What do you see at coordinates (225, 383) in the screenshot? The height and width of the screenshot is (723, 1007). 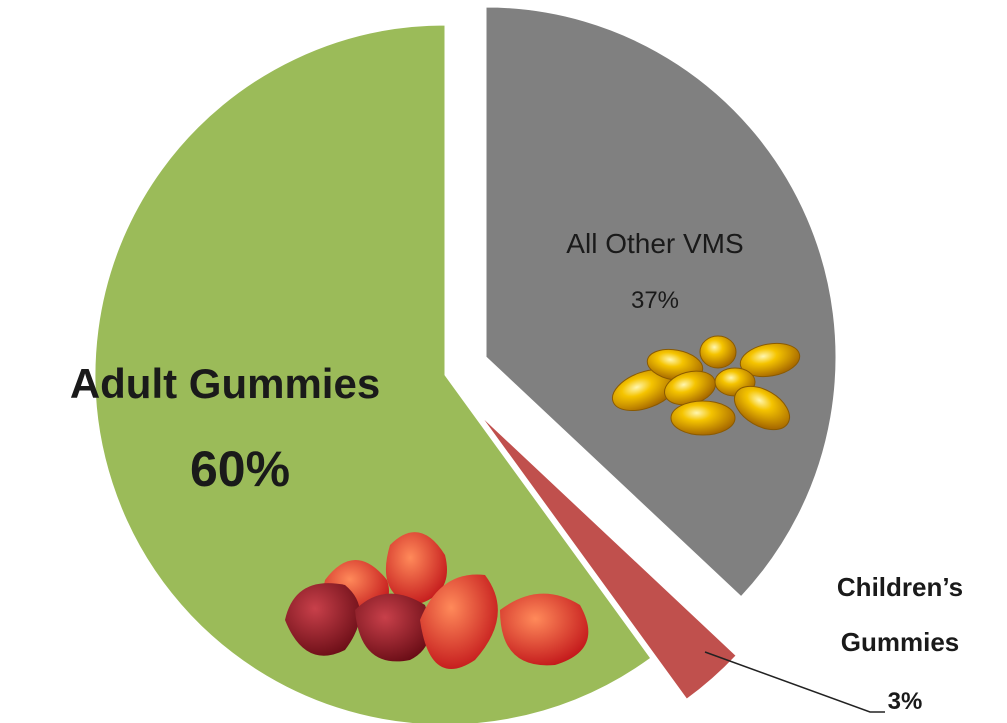 I see `slice-label: Adult Gummies` at bounding box center [225, 383].